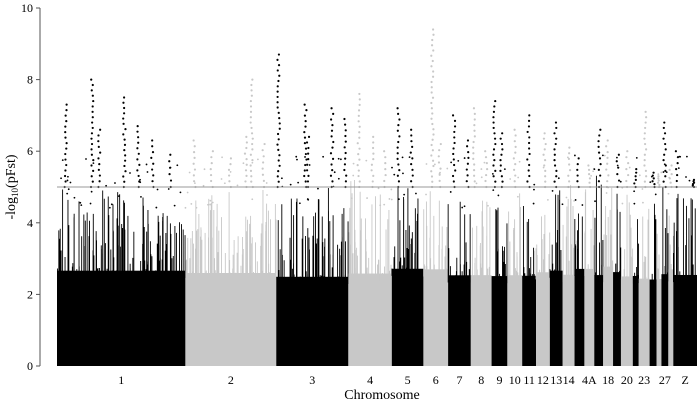 The height and width of the screenshot is (402, 700). I want to click on chromosome-4A-dense-block, so click(589, 317).